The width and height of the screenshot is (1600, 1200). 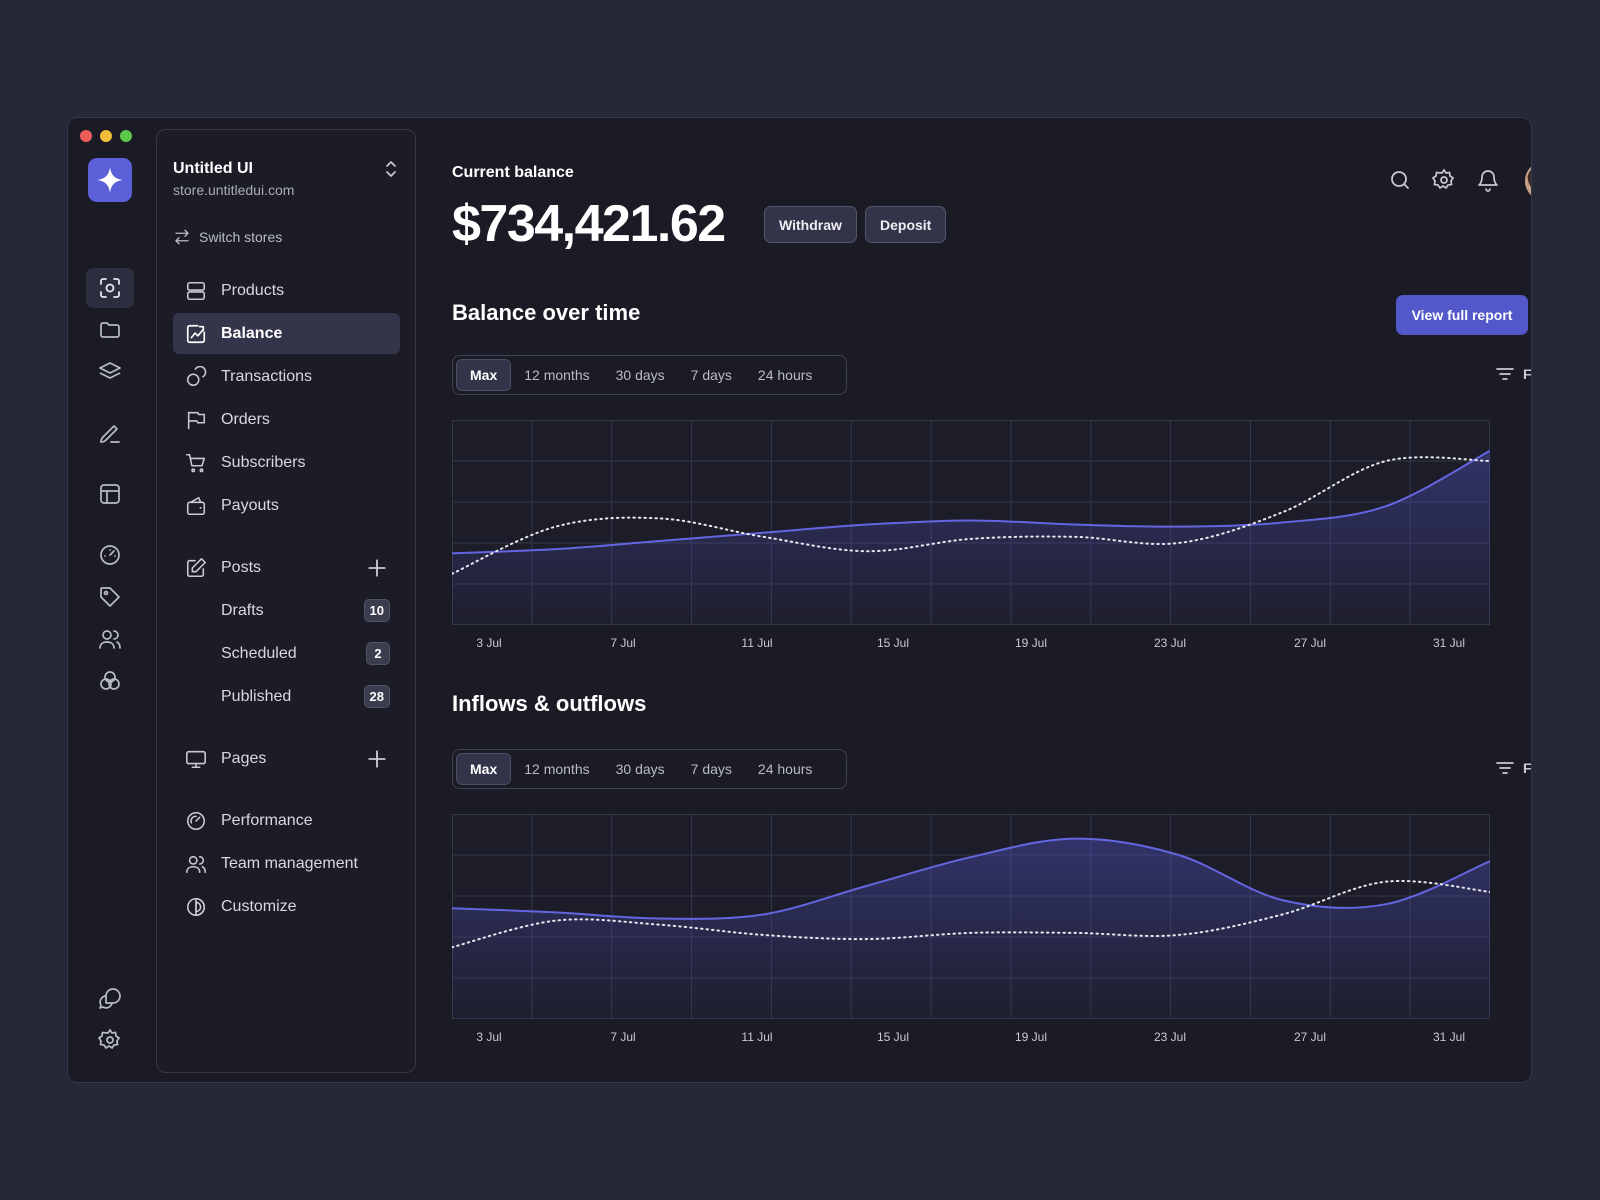 What do you see at coordinates (376, 696) in the screenshot?
I see `count-badge: 28` at bounding box center [376, 696].